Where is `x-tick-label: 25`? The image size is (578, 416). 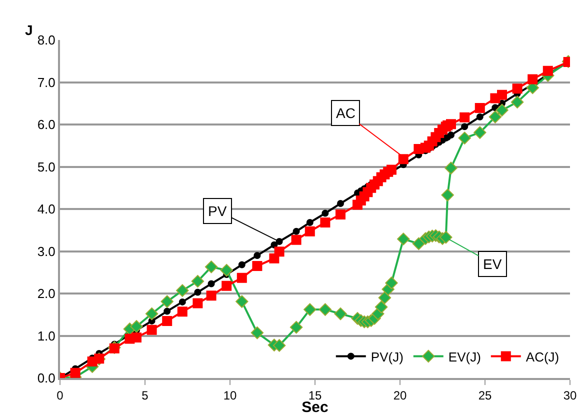
x-tick-label: 25 is located at coordinates (485, 395).